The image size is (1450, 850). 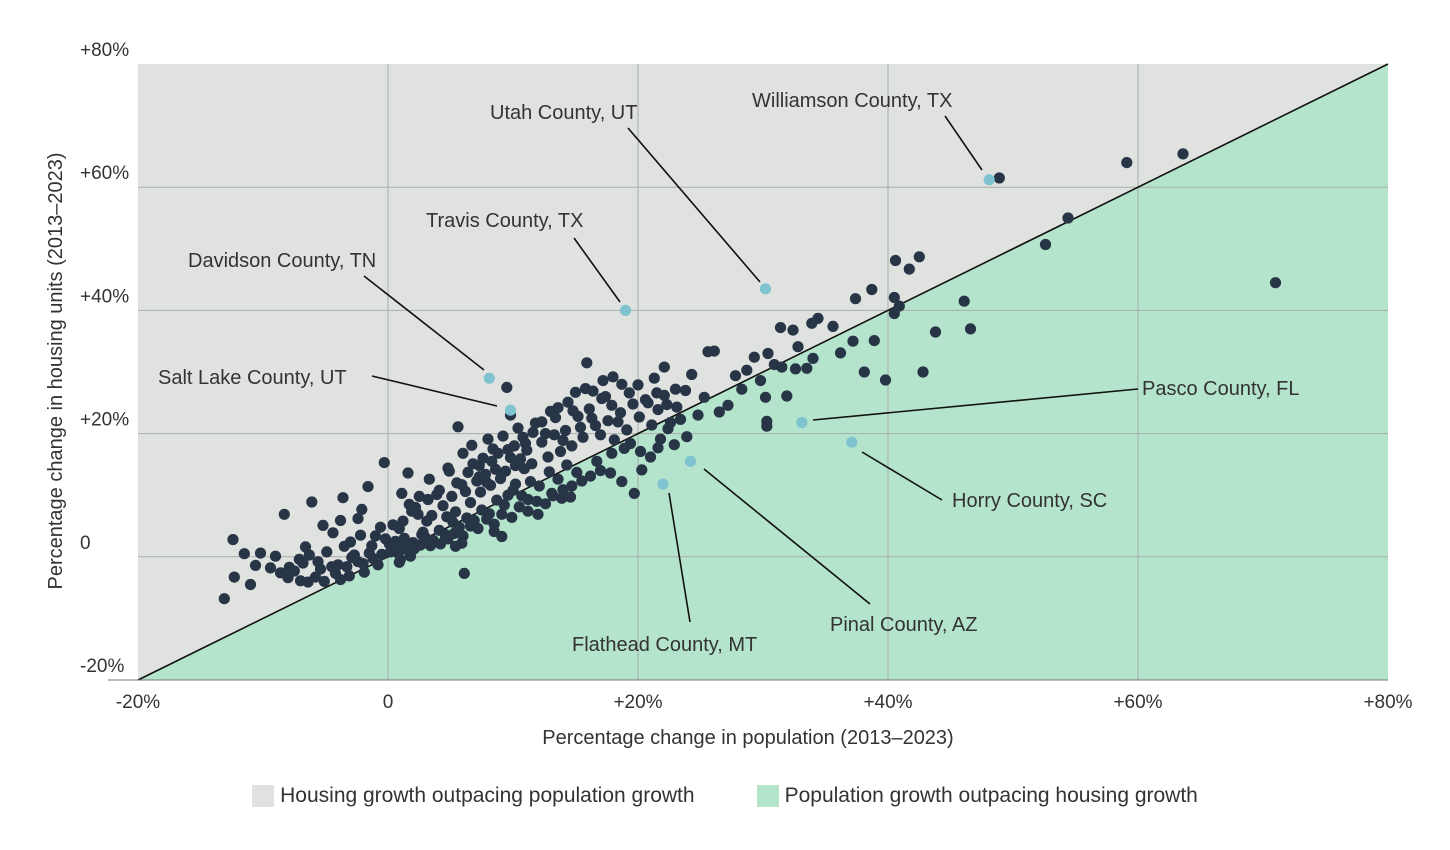 I want to click on highlighted-points, so click(x=739, y=332).